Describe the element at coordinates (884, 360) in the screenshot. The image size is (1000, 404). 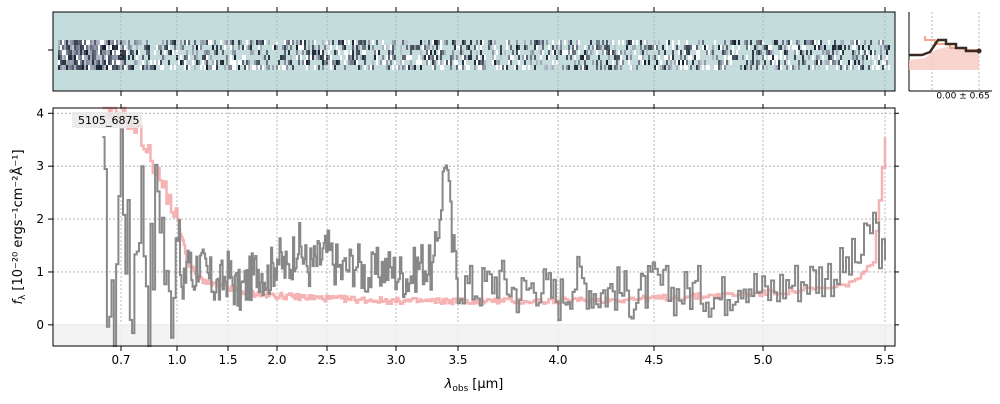
I see `x-tick-label: 5.5` at that location.